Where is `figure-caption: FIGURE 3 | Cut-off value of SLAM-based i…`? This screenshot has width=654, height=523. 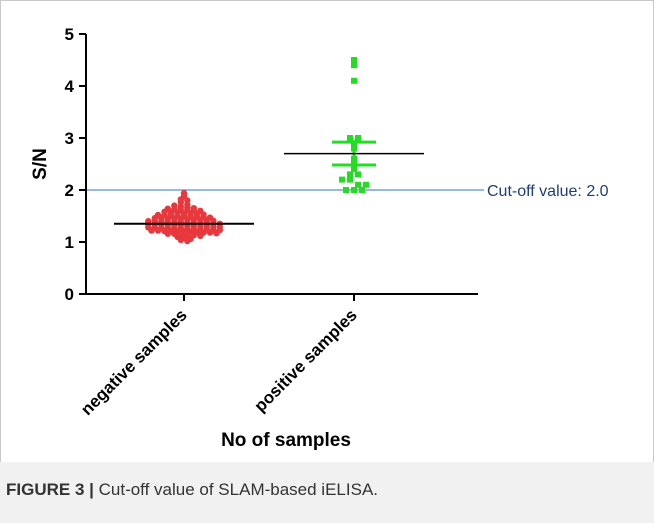 figure-caption: FIGURE 3 | Cut-off value of SLAM-based i… is located at coordinates (192, 490).